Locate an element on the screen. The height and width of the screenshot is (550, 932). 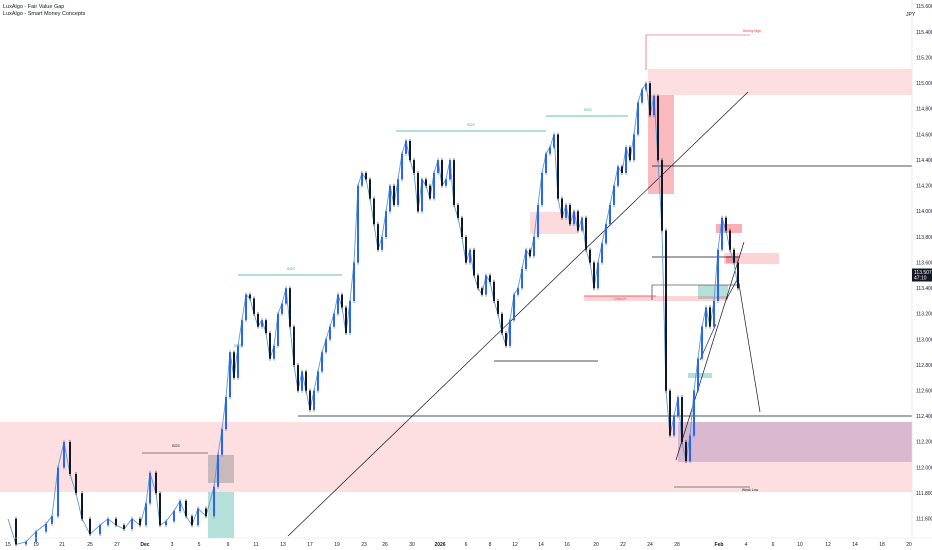
price-tick-label: 112.800 is located at coordinates (924, 366).